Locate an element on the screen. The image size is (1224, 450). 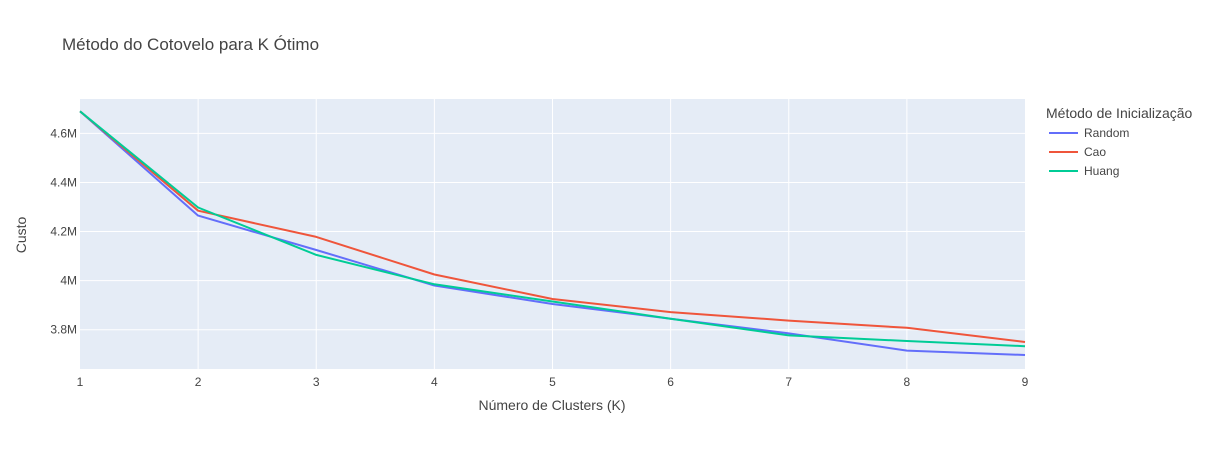
legend-item-huang: Huang is located at coordinates (1084, 171).